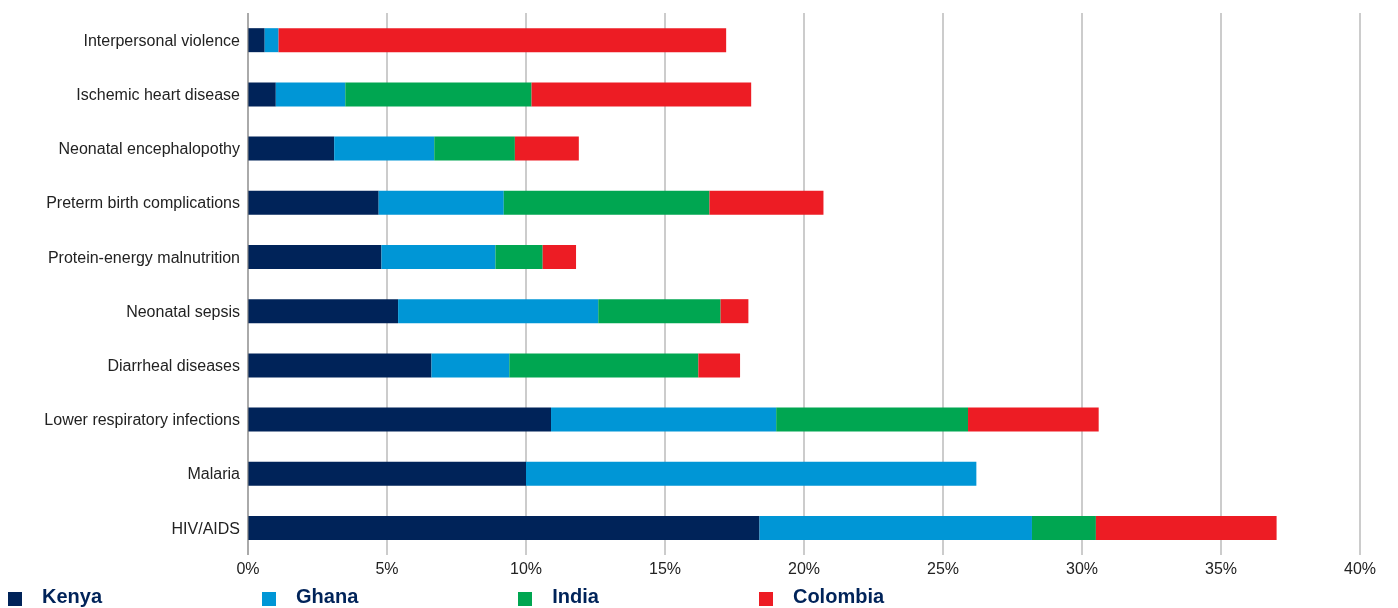 The width and height of the screenshot is (1398, 608). Describe the element at coordinates (214, 474) in the screenshot. I see `y-tick-label: Malaria` at that location.